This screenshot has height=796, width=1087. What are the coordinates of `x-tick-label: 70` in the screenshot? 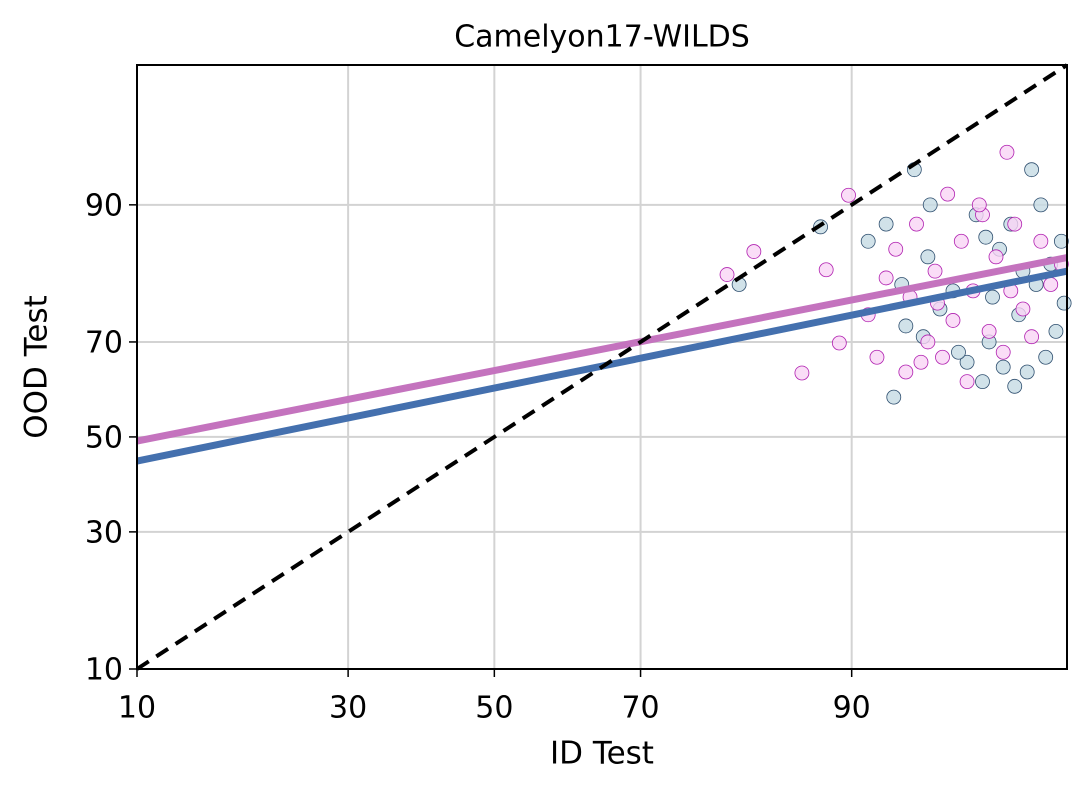 It's located at (640, 708).